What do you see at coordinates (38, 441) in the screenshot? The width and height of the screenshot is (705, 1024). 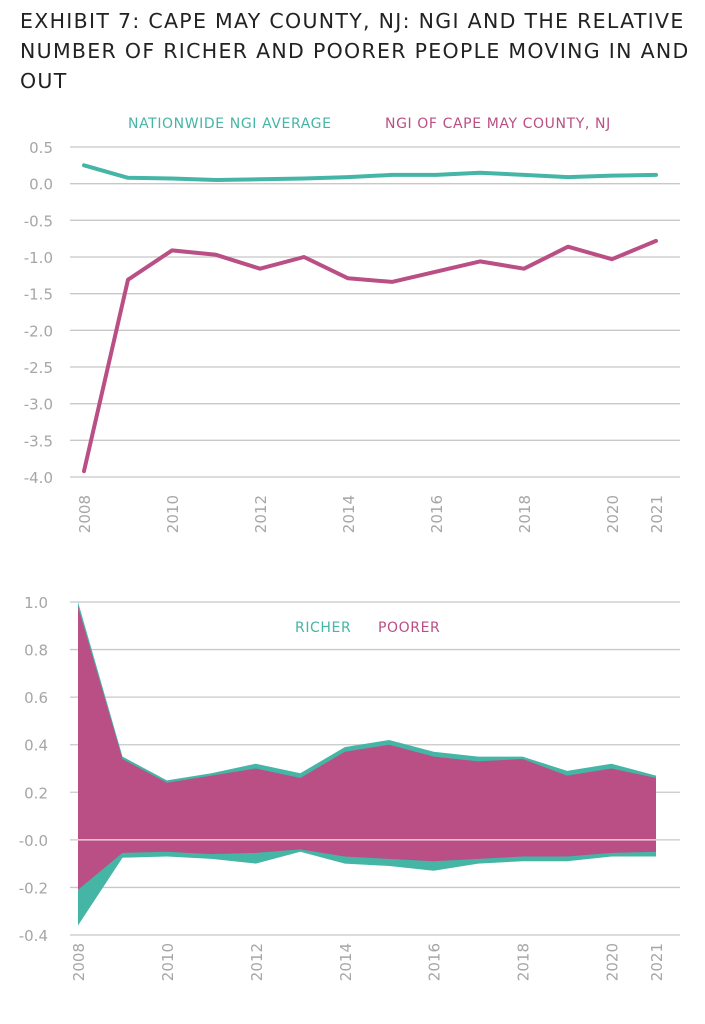 I see `y-tick-label: -3.5` at bounding box center [38, 441].